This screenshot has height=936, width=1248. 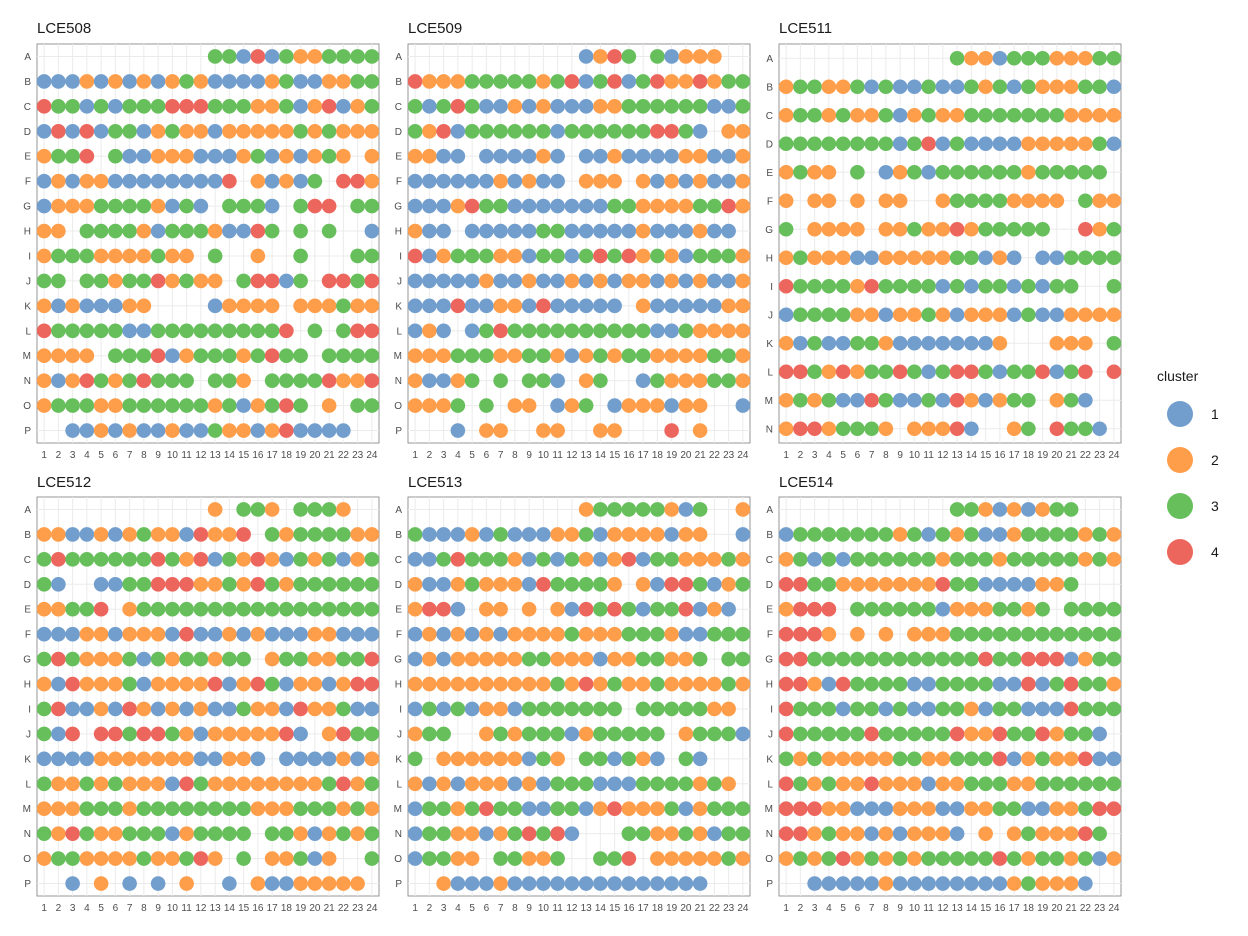 What do you see at coordinates (587, 455) in the screenshot?
I see `x-tick-label: 13` at bounding box center [587, 455].